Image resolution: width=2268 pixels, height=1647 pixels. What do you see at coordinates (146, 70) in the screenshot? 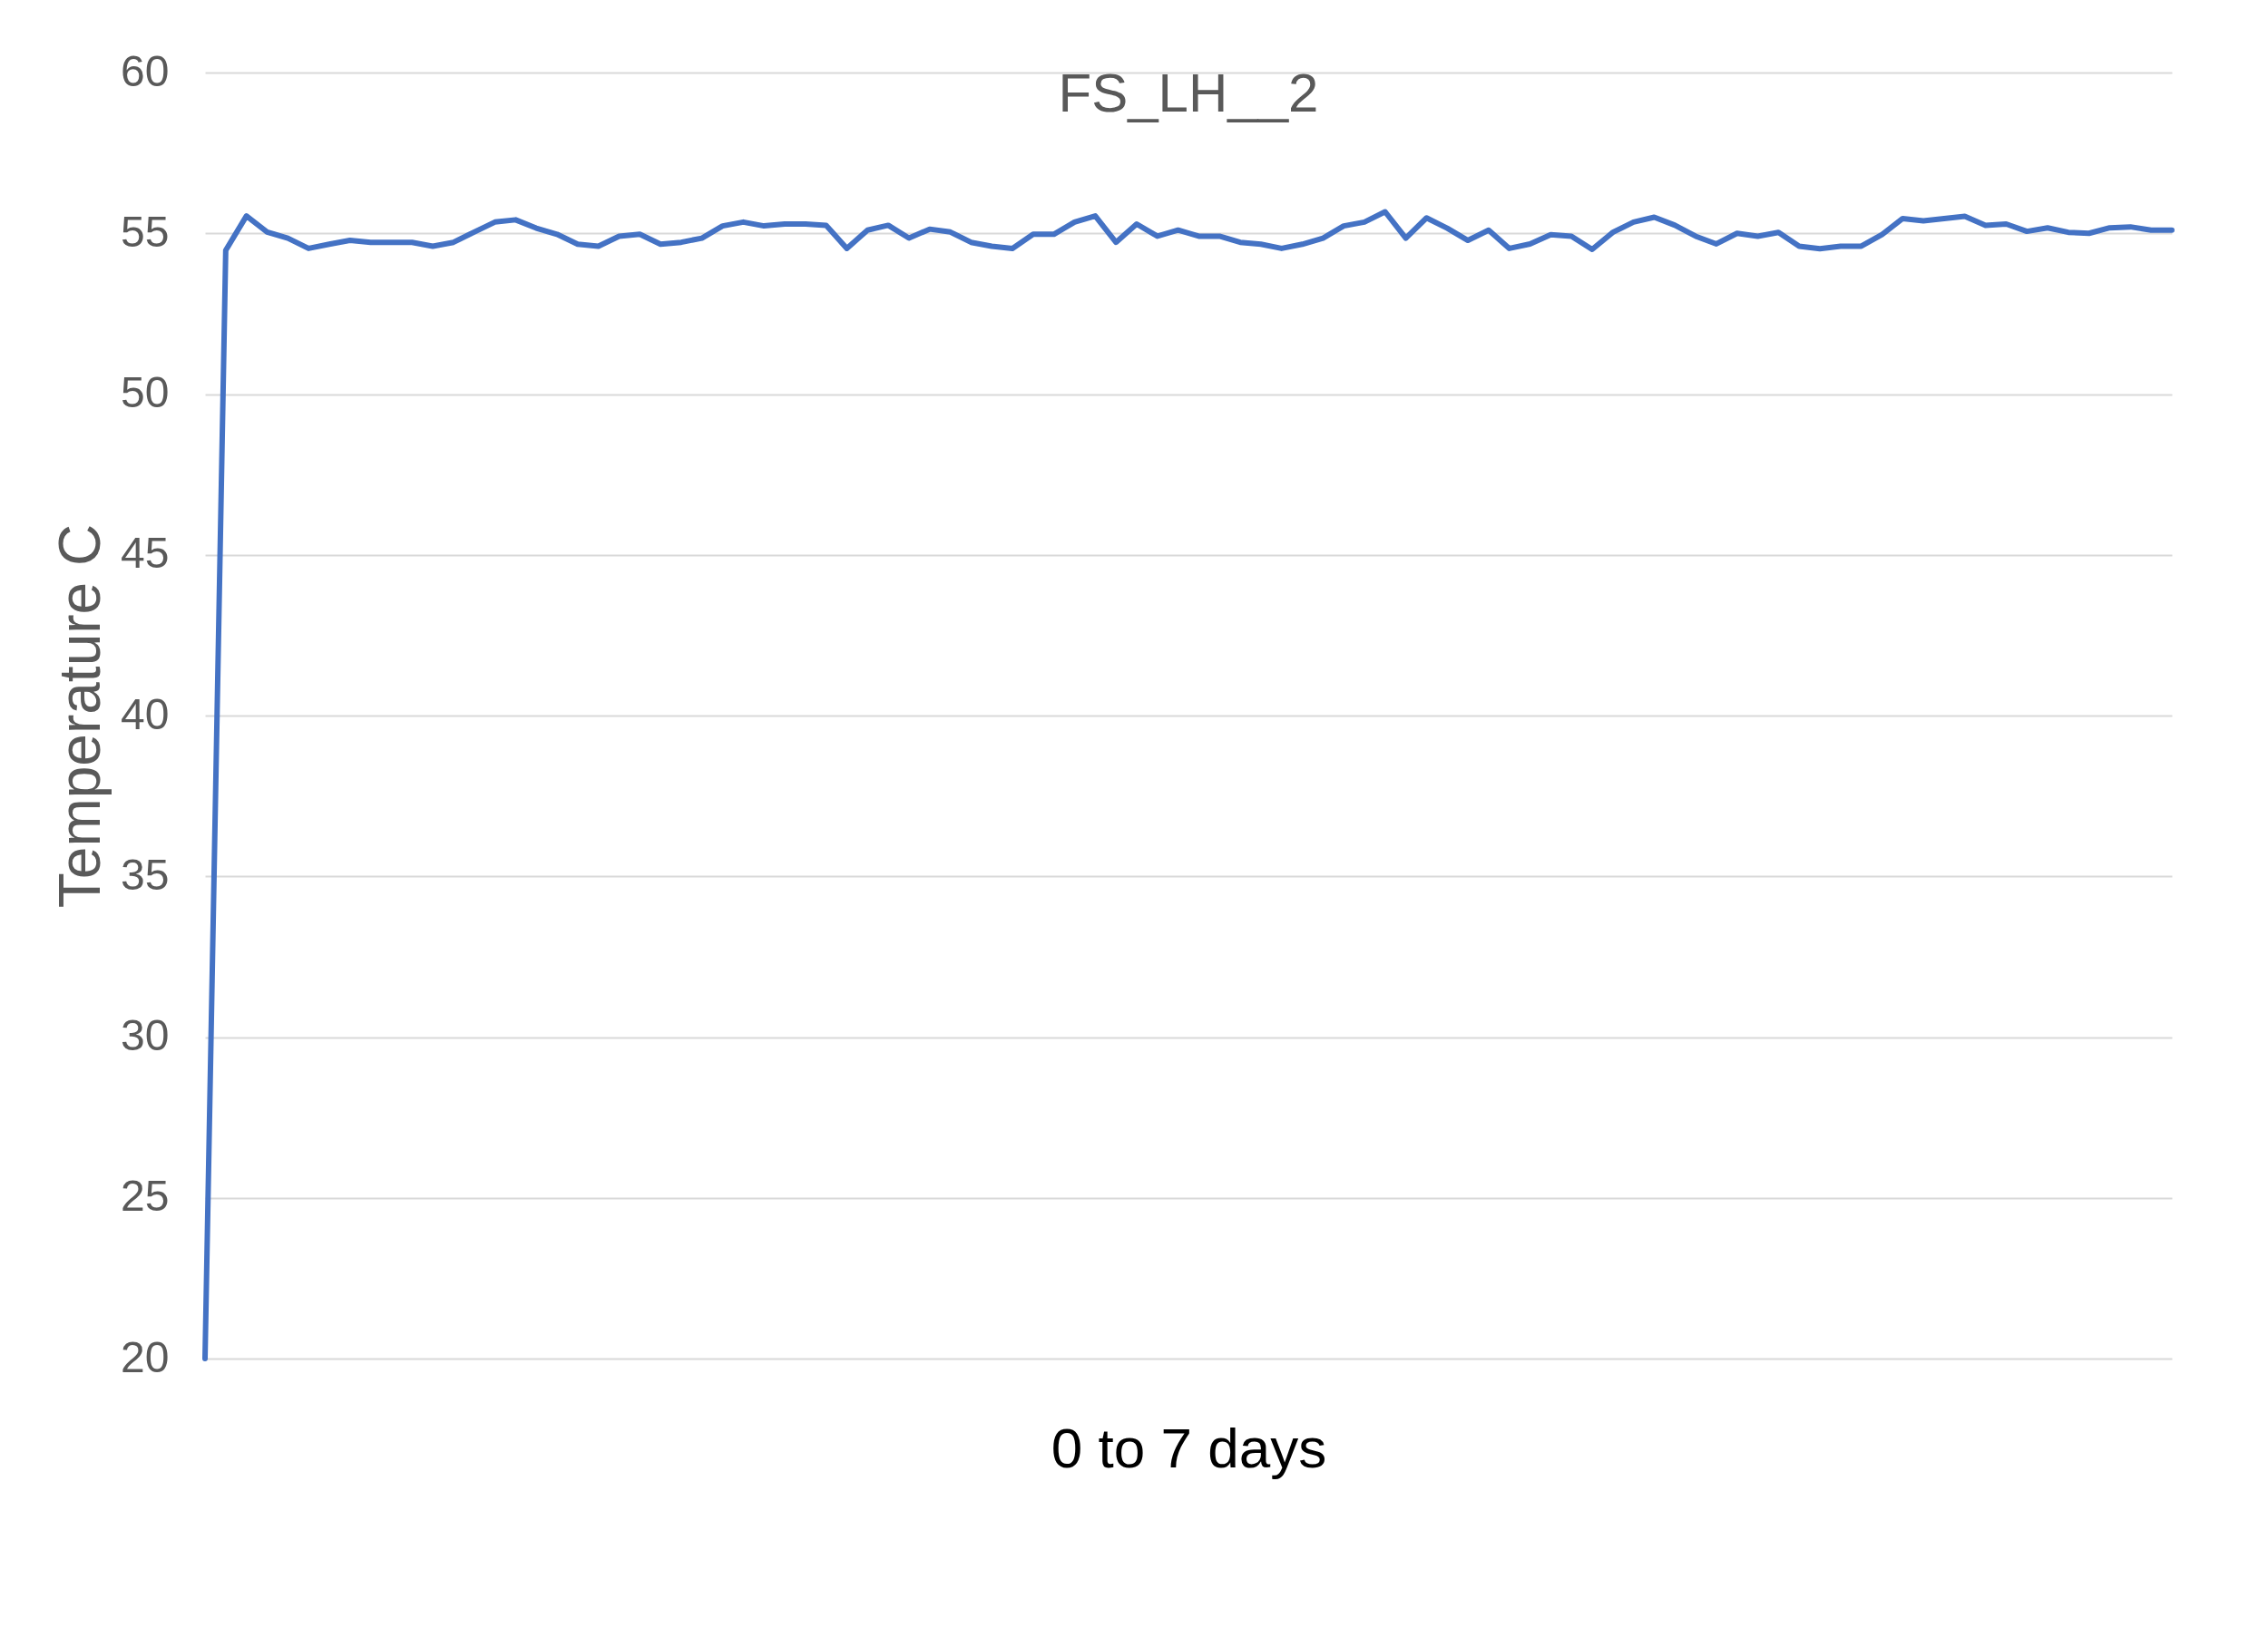
I see `y-tick-label: 60` at bounding box center [146, 70].